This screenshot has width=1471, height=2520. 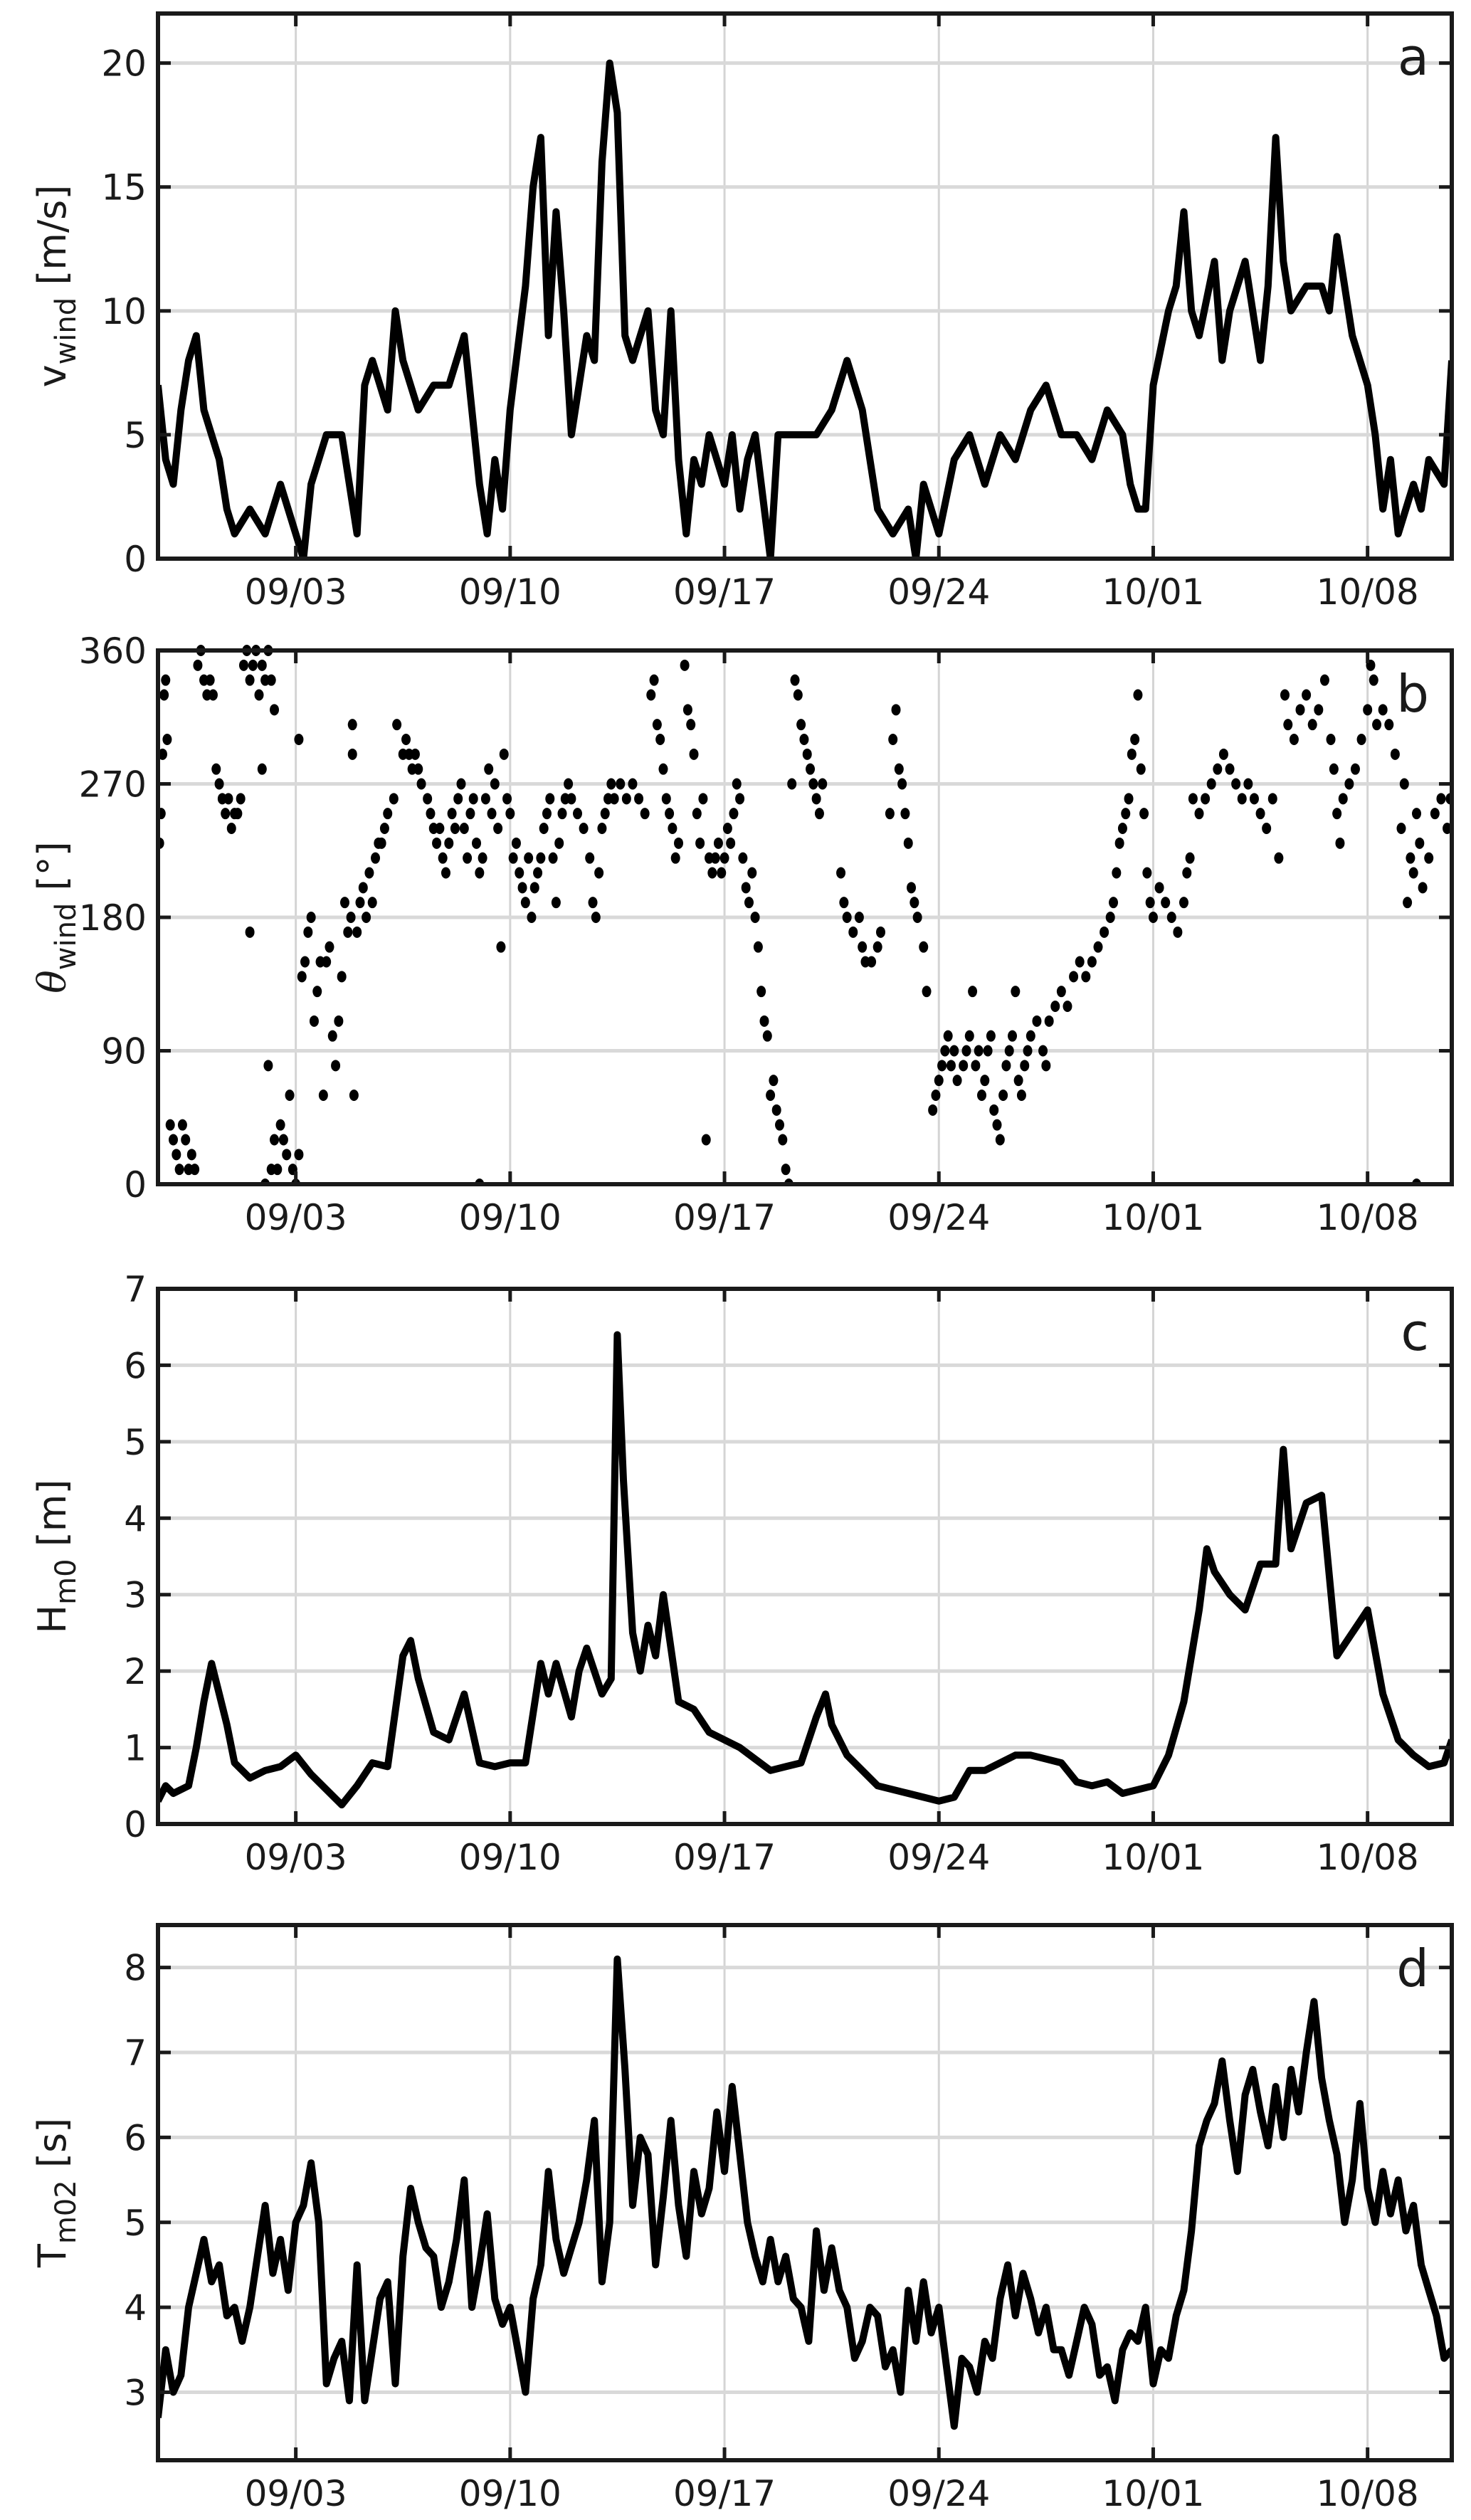 I want to click on y-axis-label-subscript: wind, so click(x=66, y=937).